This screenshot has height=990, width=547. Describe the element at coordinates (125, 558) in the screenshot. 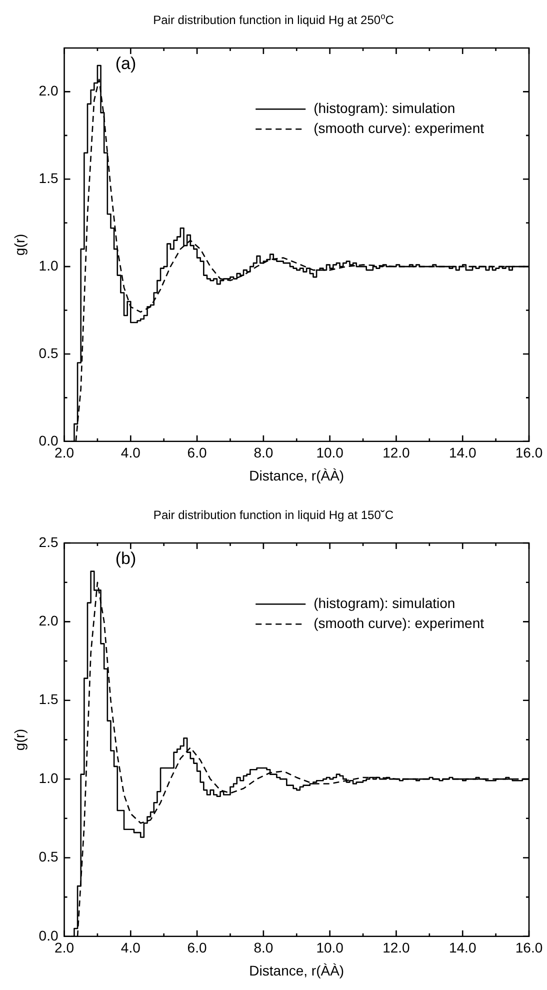

I see `annotation: (b)` at that location.